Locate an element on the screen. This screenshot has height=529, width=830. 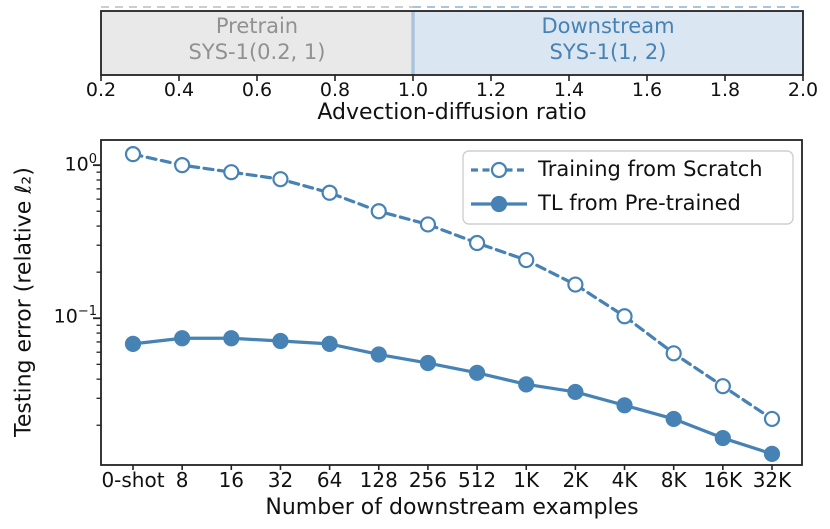
data-point-s1-32K is located at coordinates (772, 453).